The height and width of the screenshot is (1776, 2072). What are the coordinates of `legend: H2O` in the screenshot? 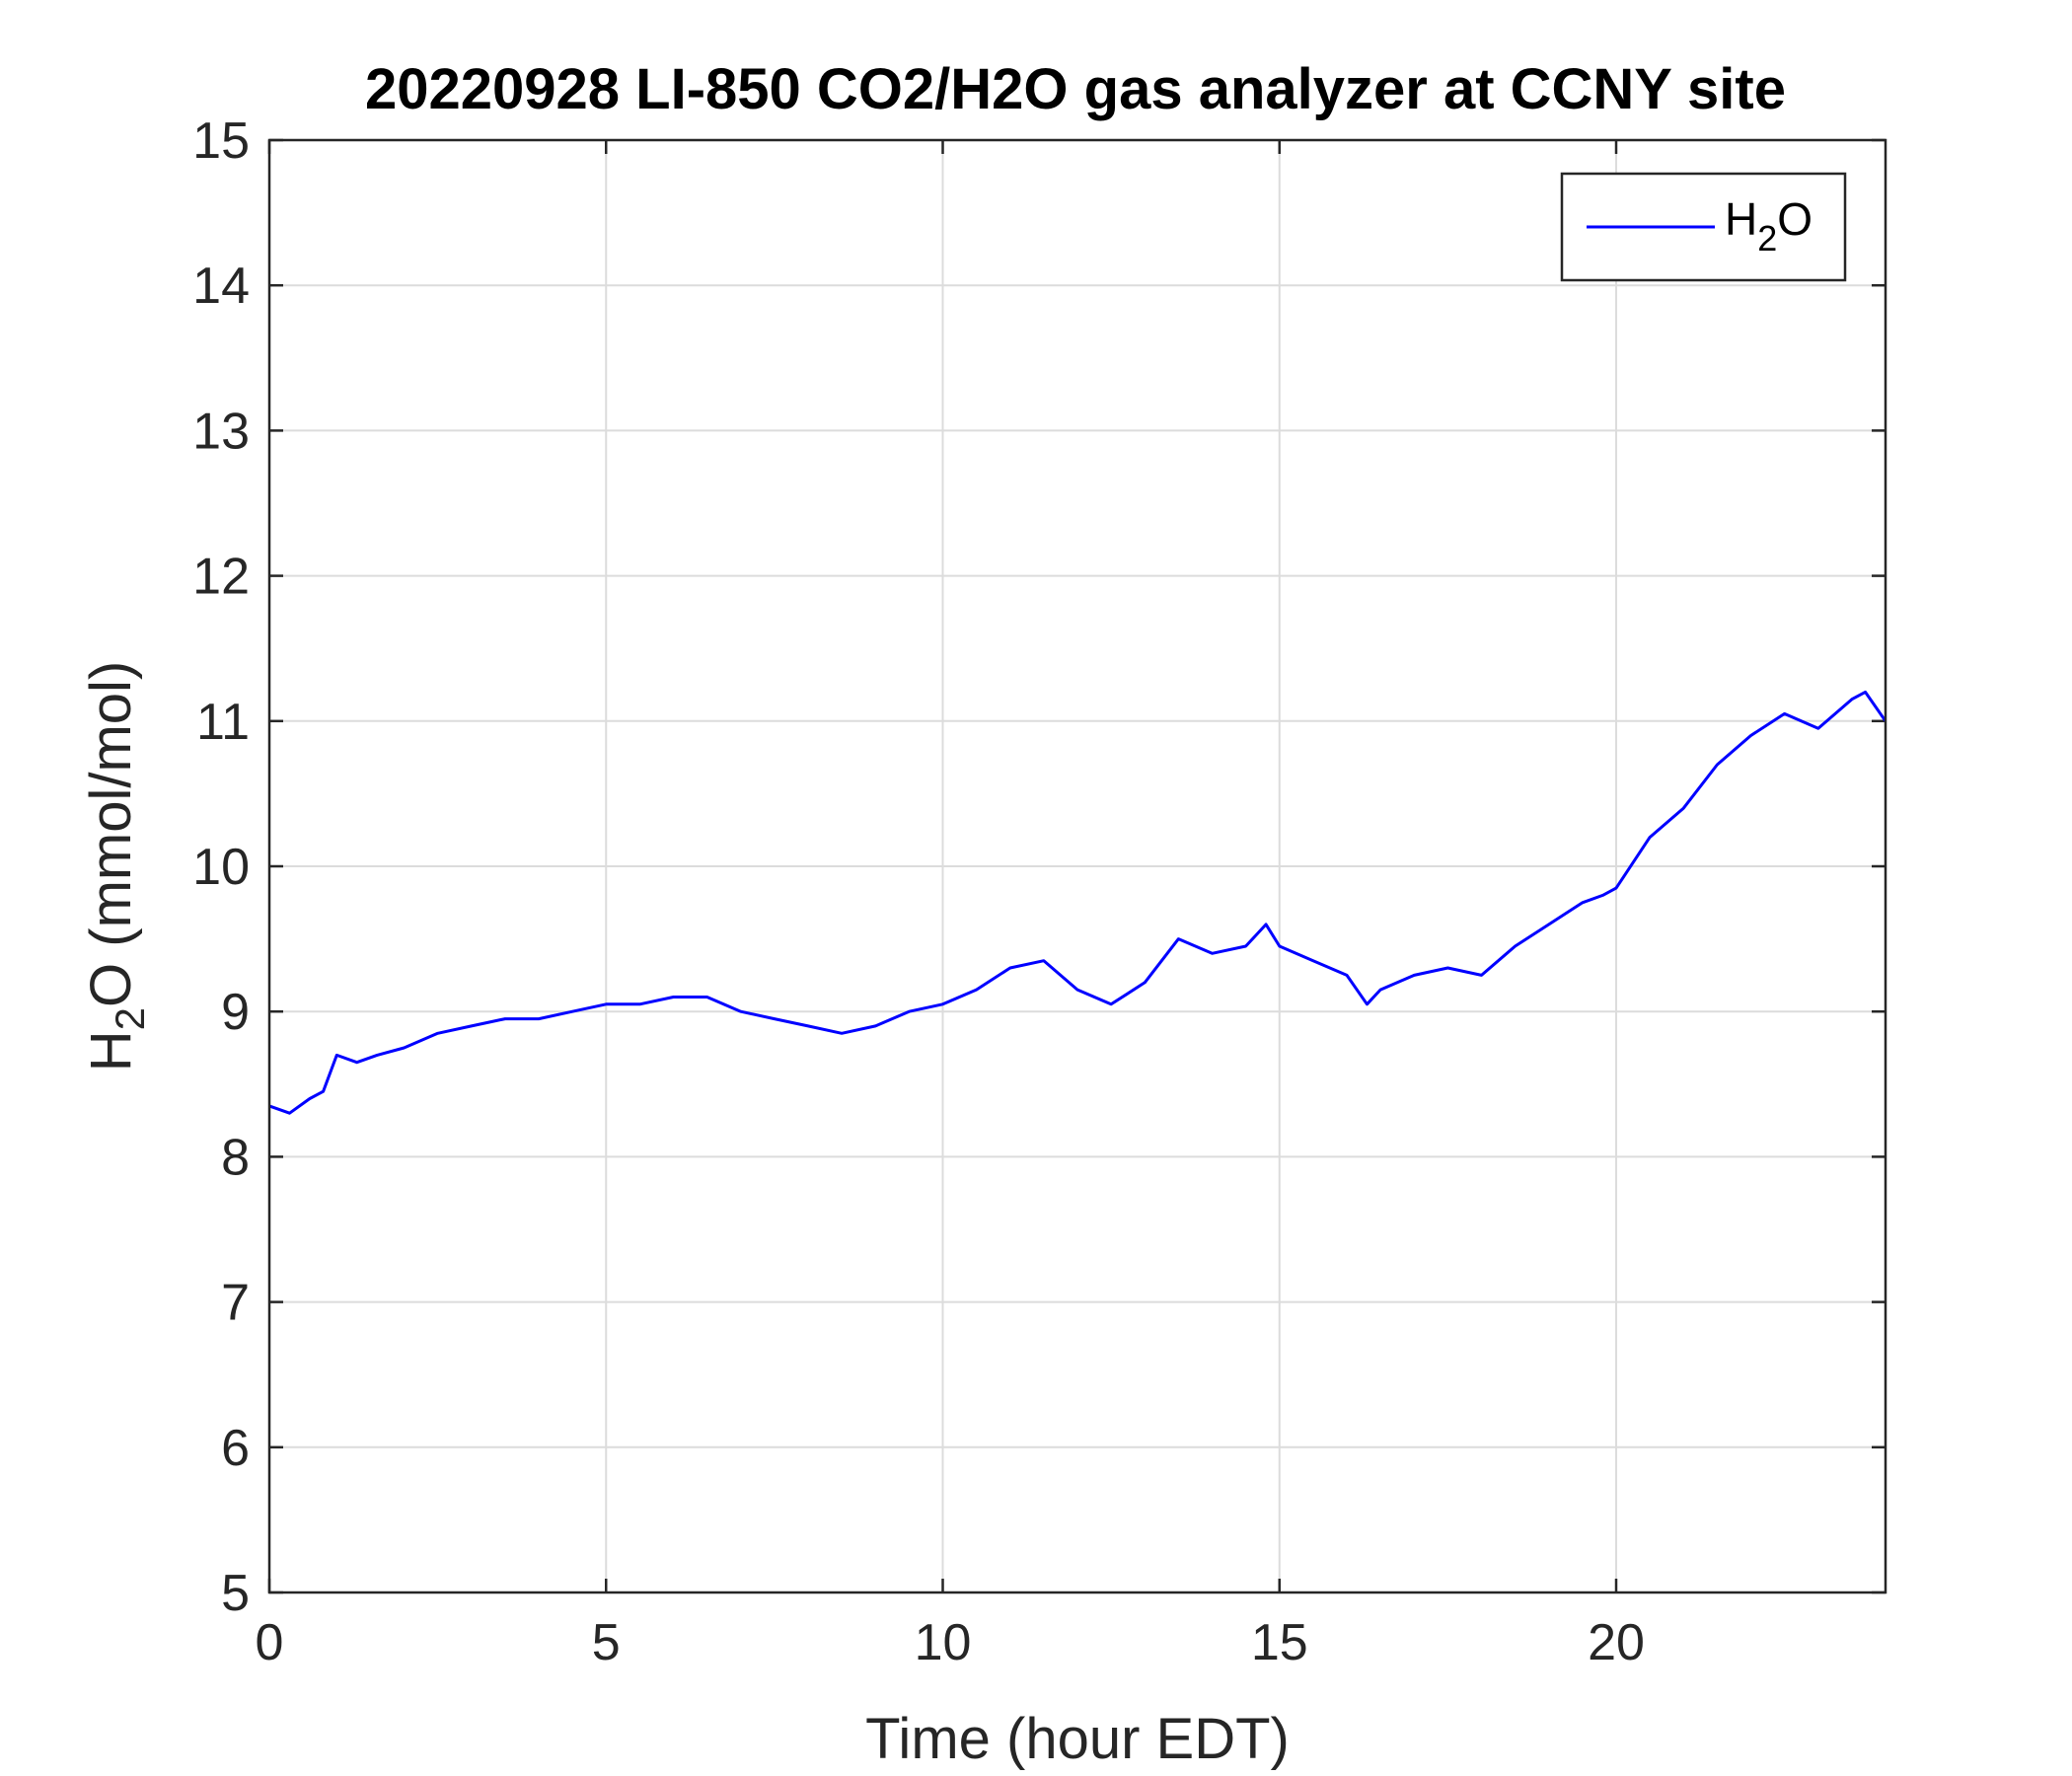 It's located at (1704, 227).